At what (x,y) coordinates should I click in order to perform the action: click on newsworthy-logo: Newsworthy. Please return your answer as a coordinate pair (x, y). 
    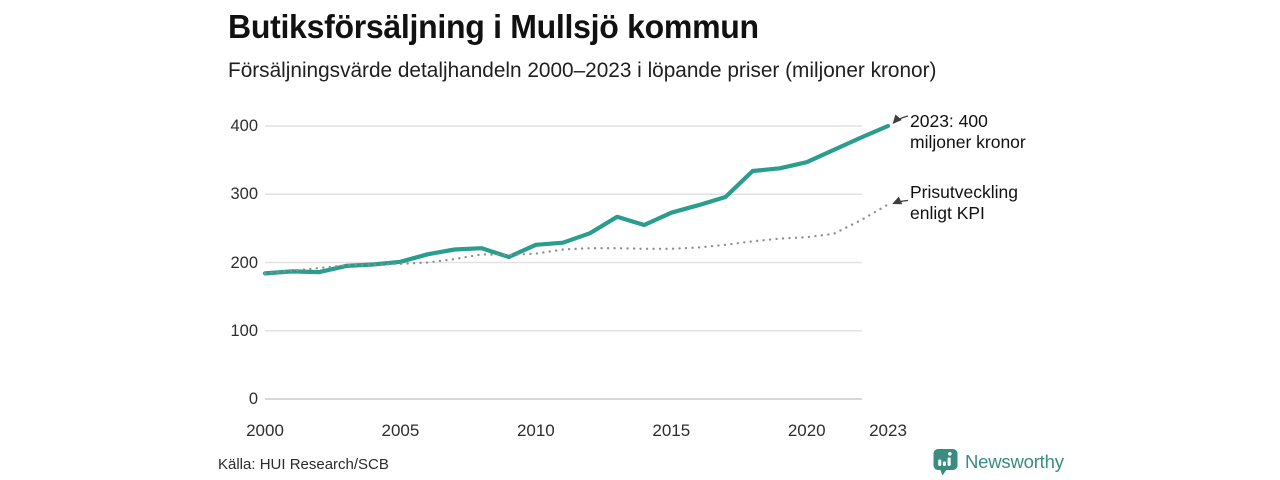
    Looking at the image, I should click on (998, 462).